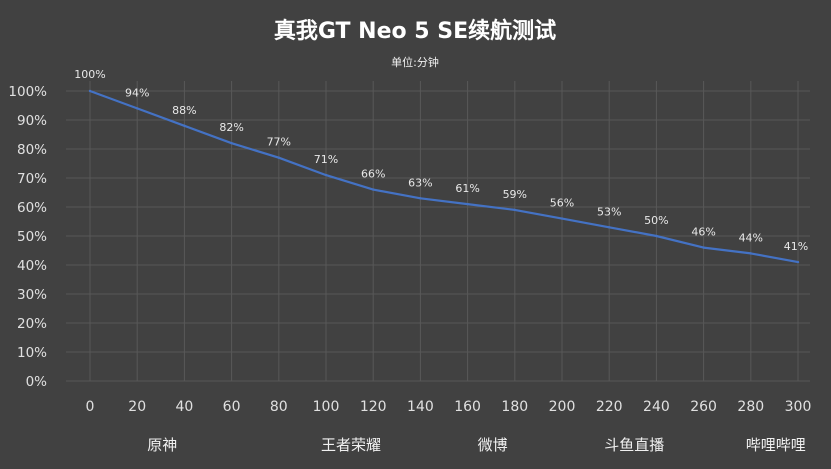  Describe the element at coordinates (32, 324) in the screenshot. I see `y-tick-label: 20%` at that location.